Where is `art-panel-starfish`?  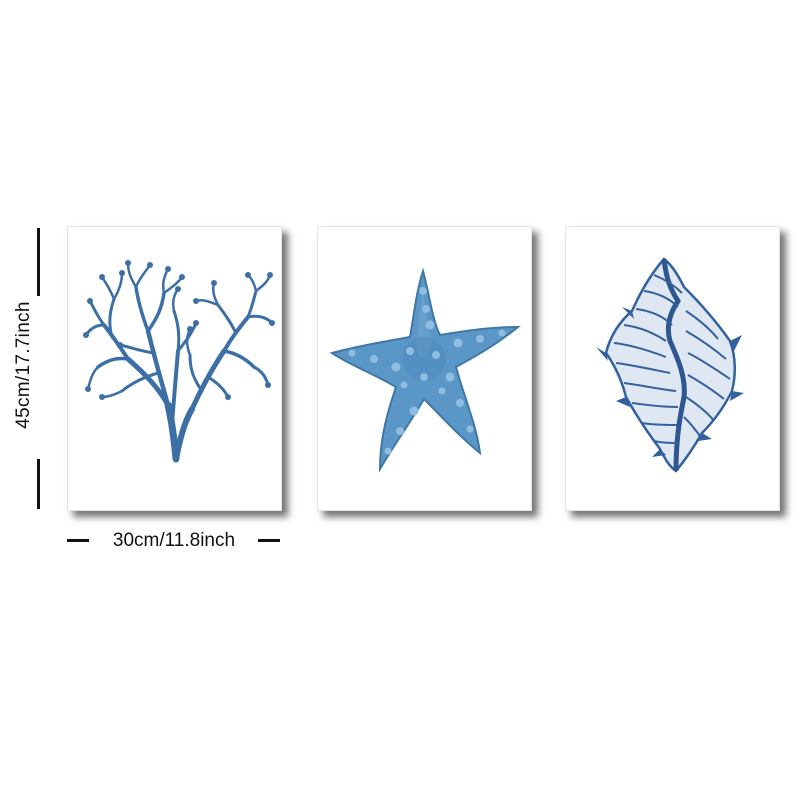
art-panel-starfish is located at coordinates (424, 368).